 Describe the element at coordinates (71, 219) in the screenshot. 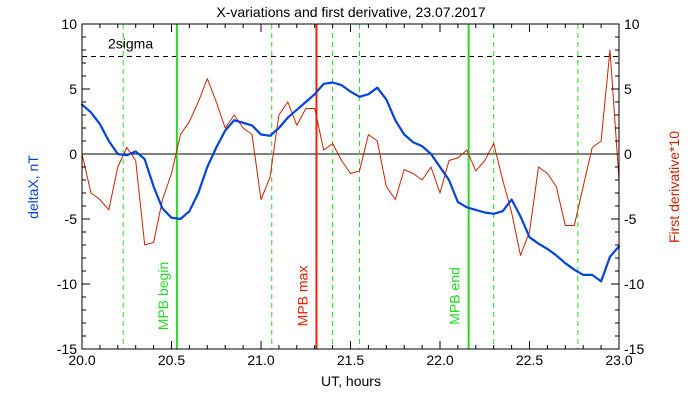

I see `y-tick-label-left: -5` at that location.